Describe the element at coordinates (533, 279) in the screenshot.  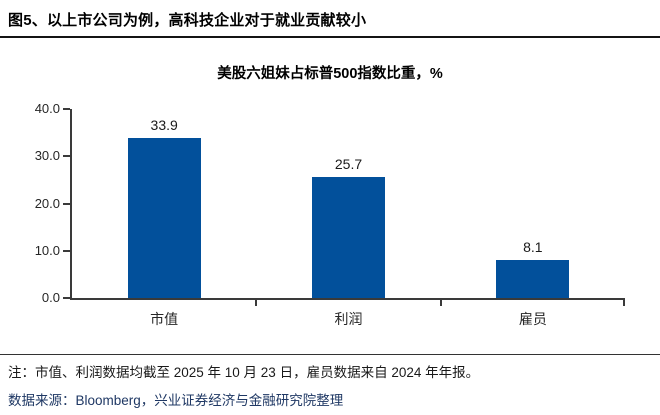
I see `bar-雇员` at that location.